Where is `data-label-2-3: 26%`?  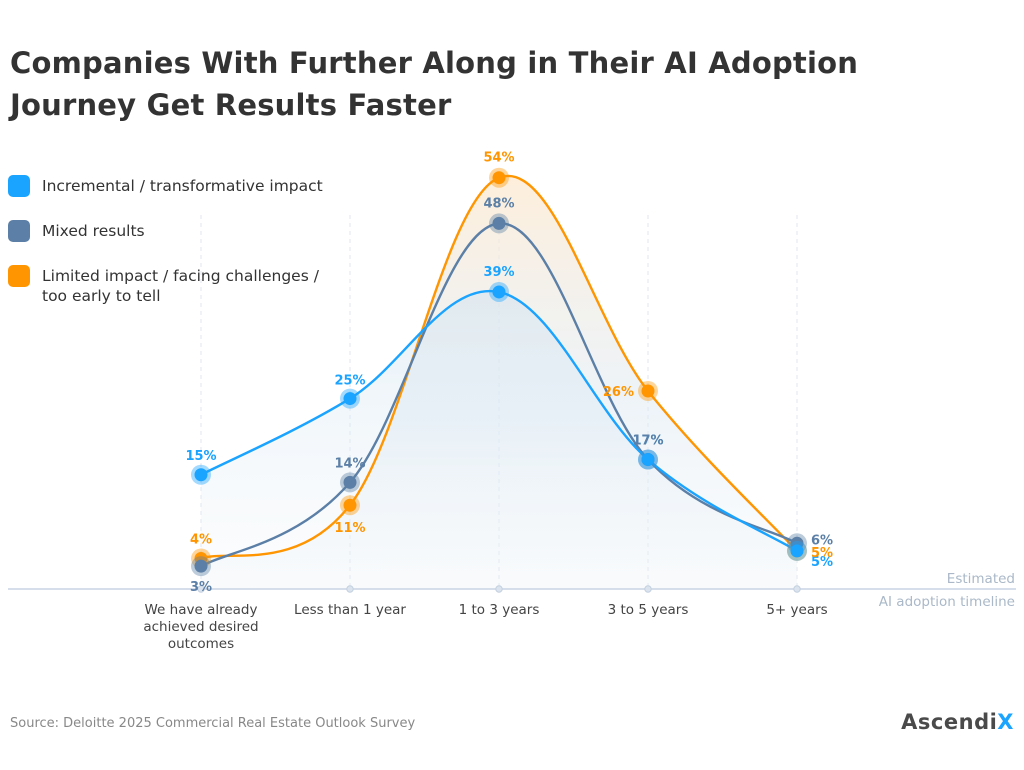
data-label-2-3: 26% is located at coordinates (618, 392).